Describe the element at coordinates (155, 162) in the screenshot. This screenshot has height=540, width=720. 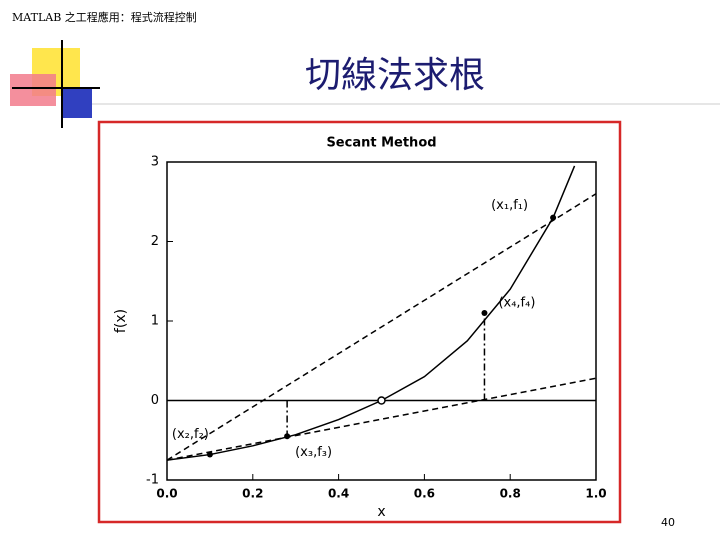
I see `y-tick-label: 3` at that location.